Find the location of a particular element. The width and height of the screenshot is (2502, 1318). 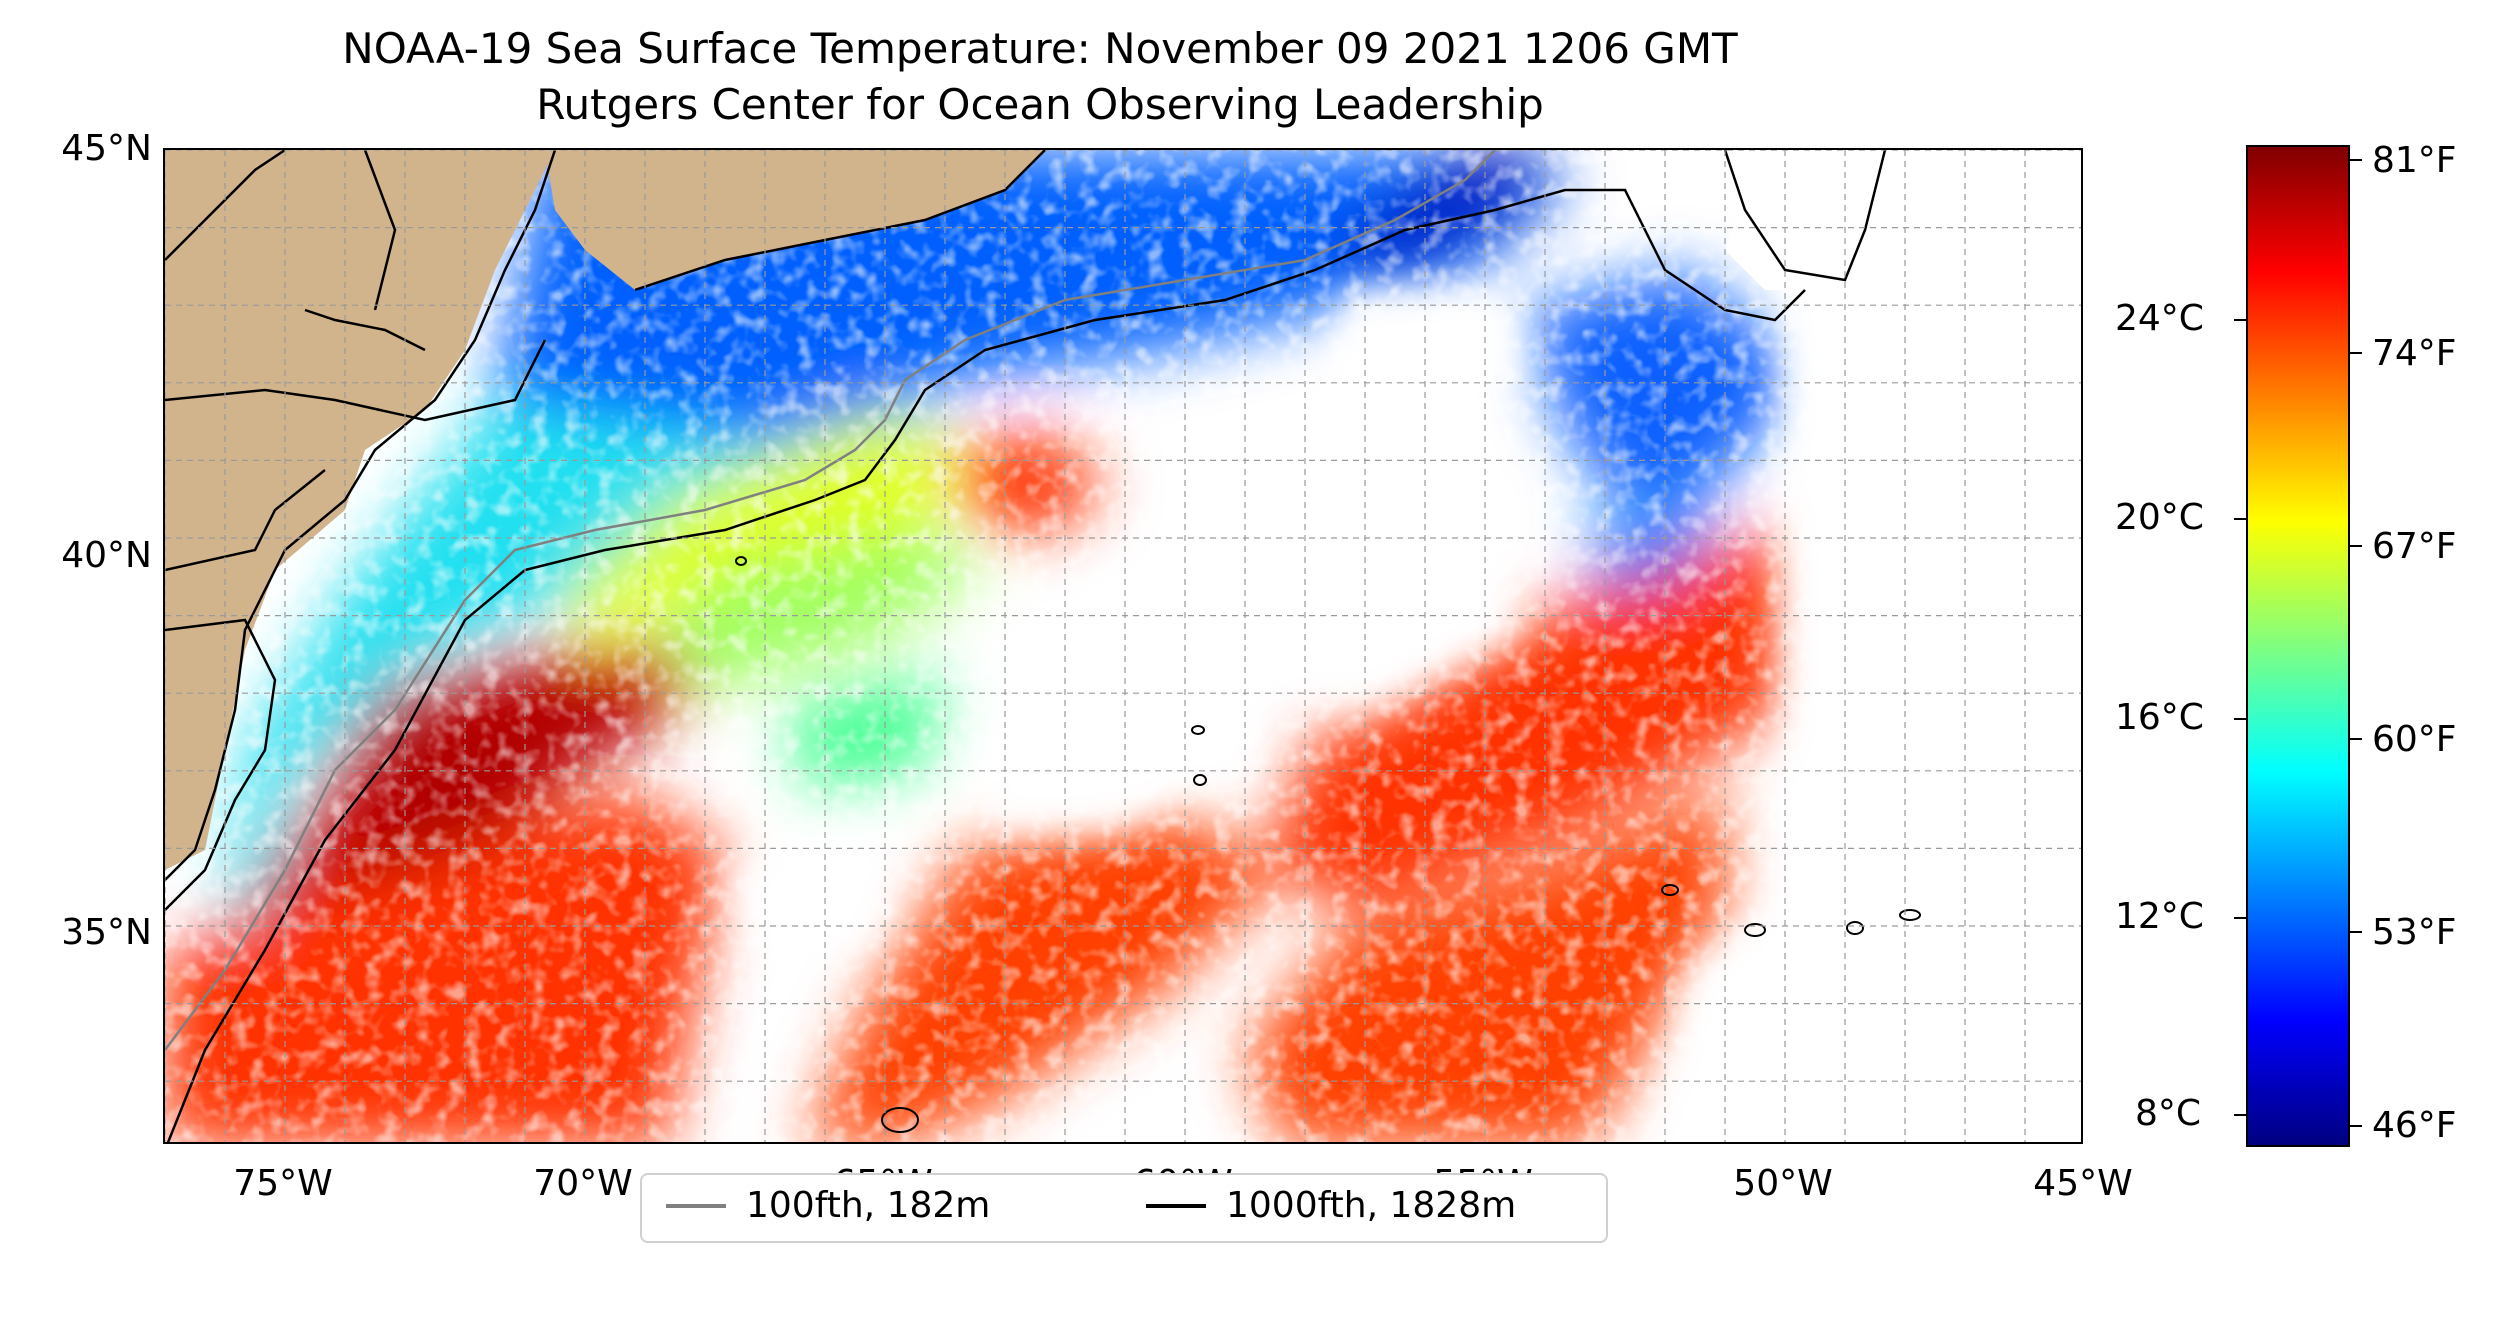

legend-label-1000fth: 1000fth, 1828m is located at coordinates (1371, 1205).